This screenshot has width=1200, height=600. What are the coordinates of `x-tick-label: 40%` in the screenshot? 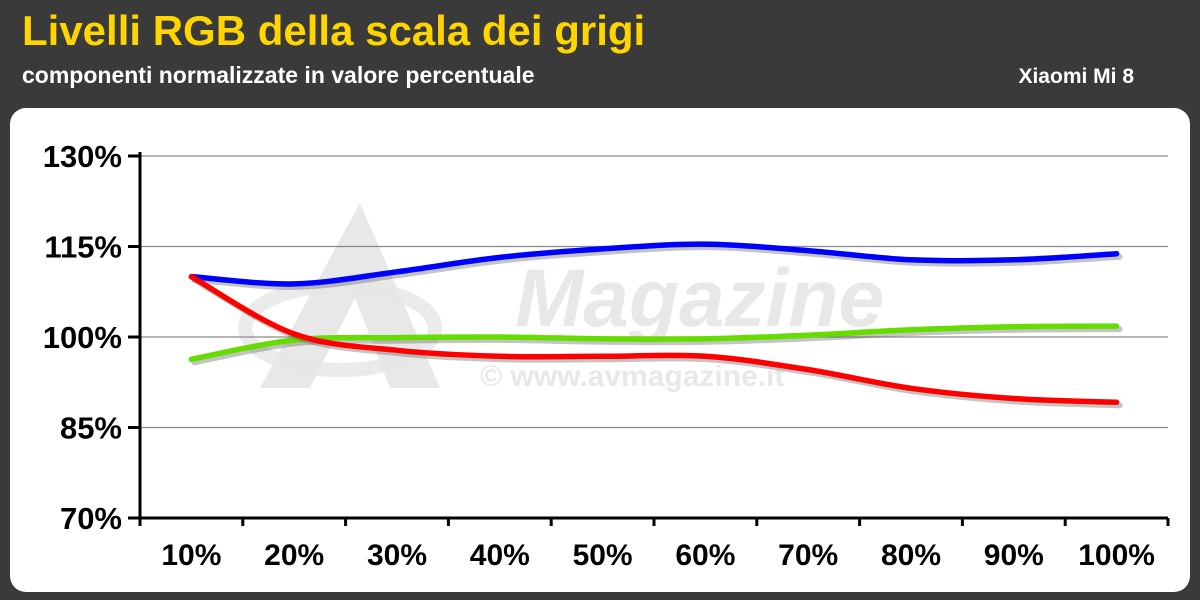 It's located at (500, 555).